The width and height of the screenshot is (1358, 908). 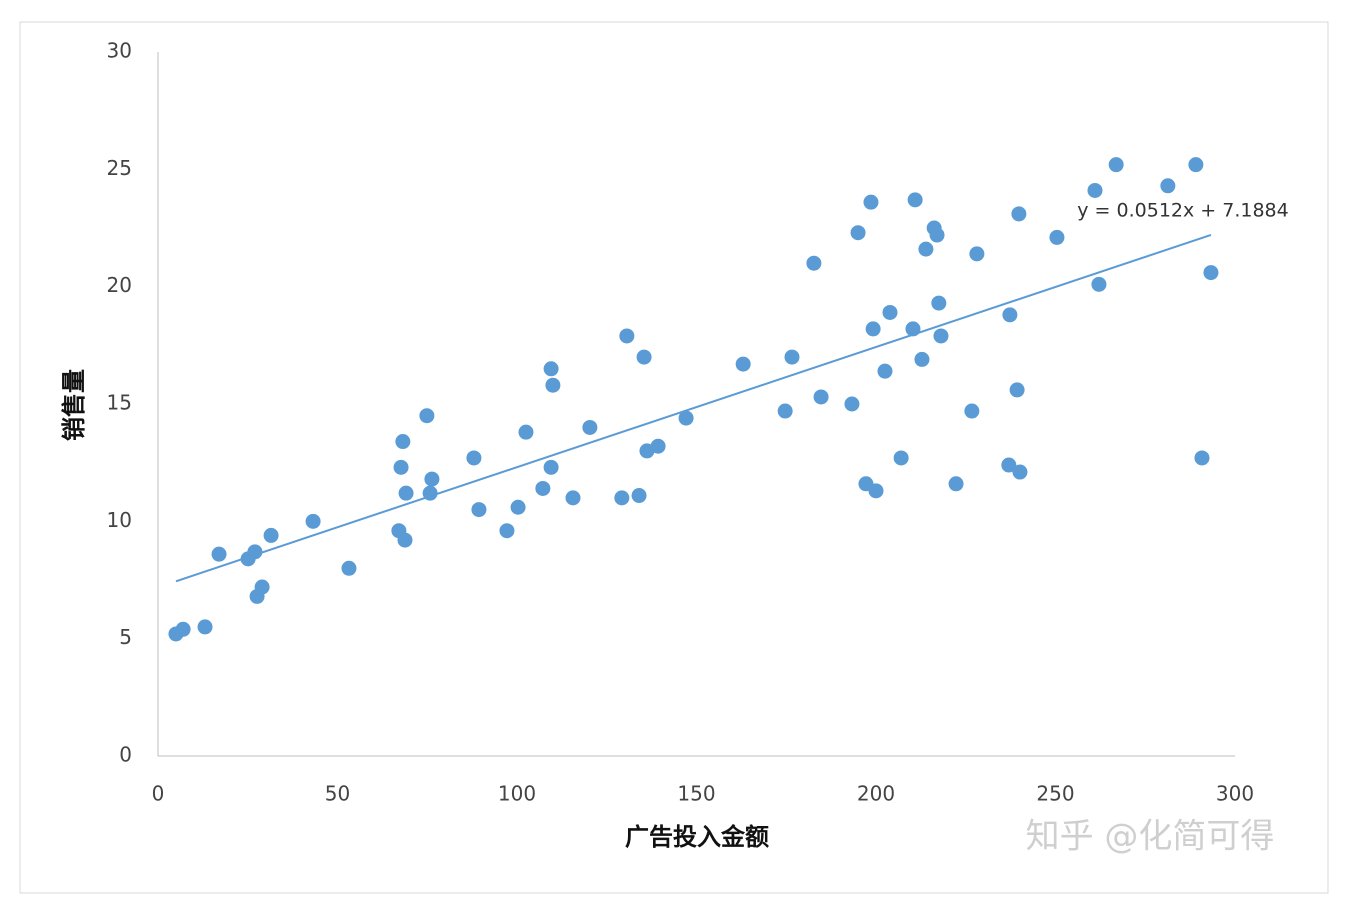 What do you see at coordinates (74, 405) in the screenshot?
I see `y-axis-title: 销售量` at bounding box center [74, 405].